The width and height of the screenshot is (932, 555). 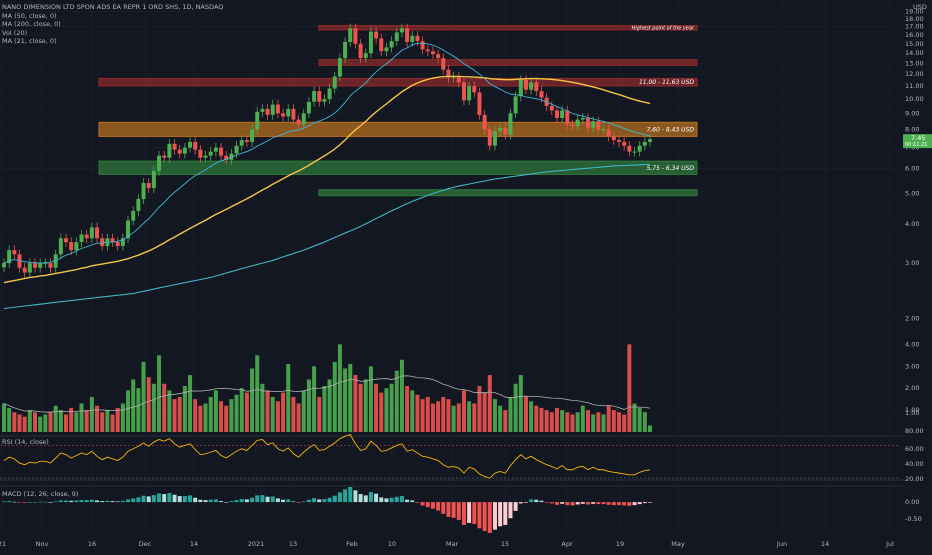 What do you see at coordinates (781, 544) in the screenshot?
I see `time-tick-label: Jun` at bounding box center [781, 544].